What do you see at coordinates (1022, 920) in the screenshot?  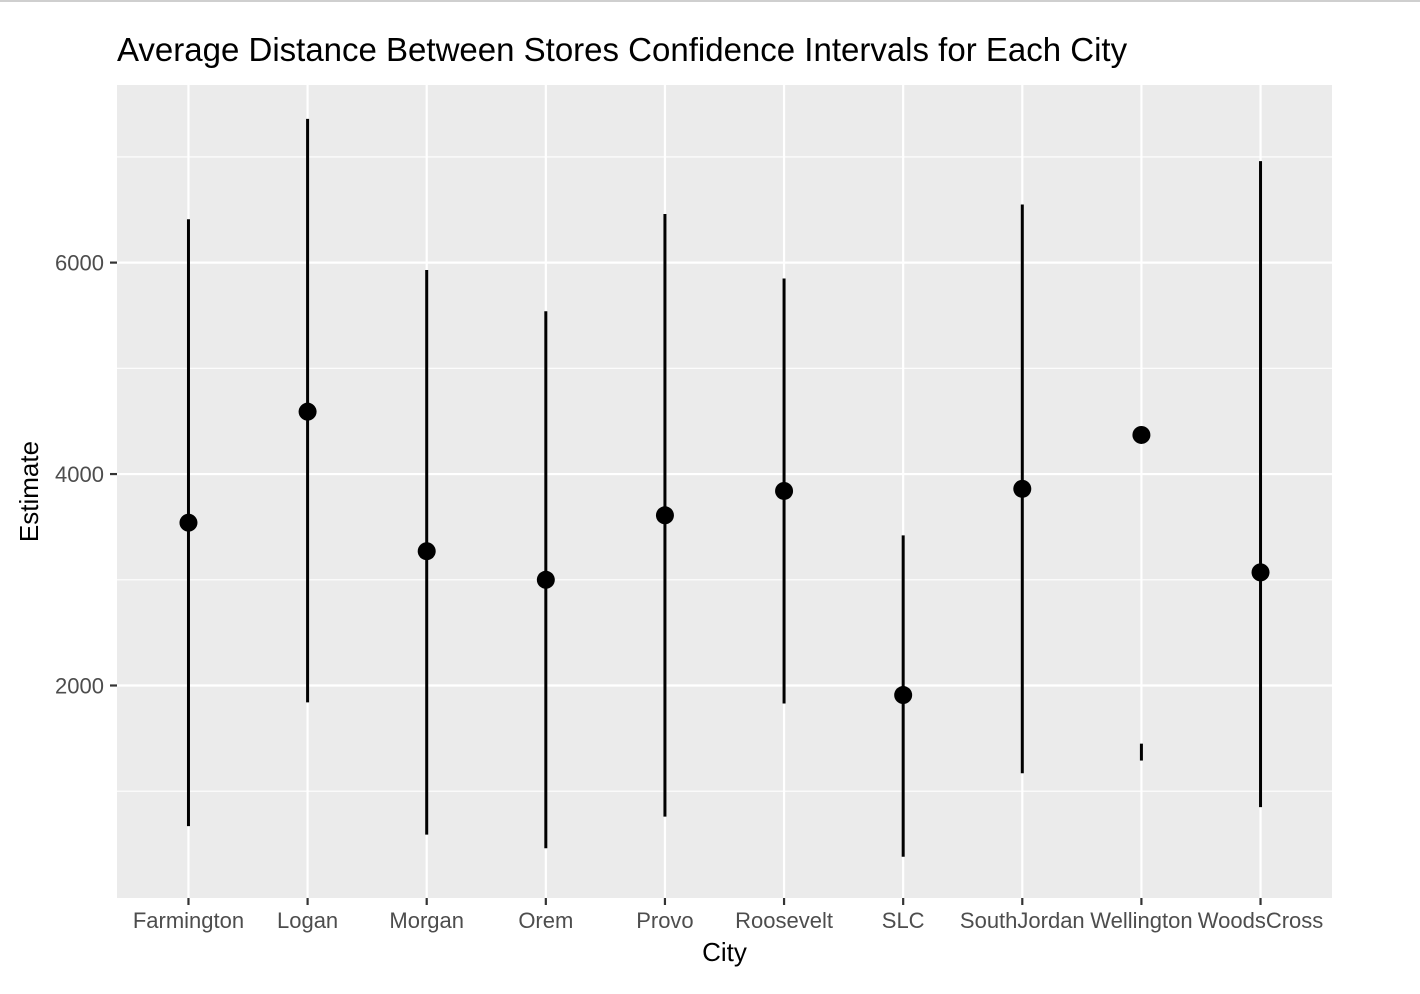 I see `x-tick-label: SouthJordan` at bounding box center [1022, 920].